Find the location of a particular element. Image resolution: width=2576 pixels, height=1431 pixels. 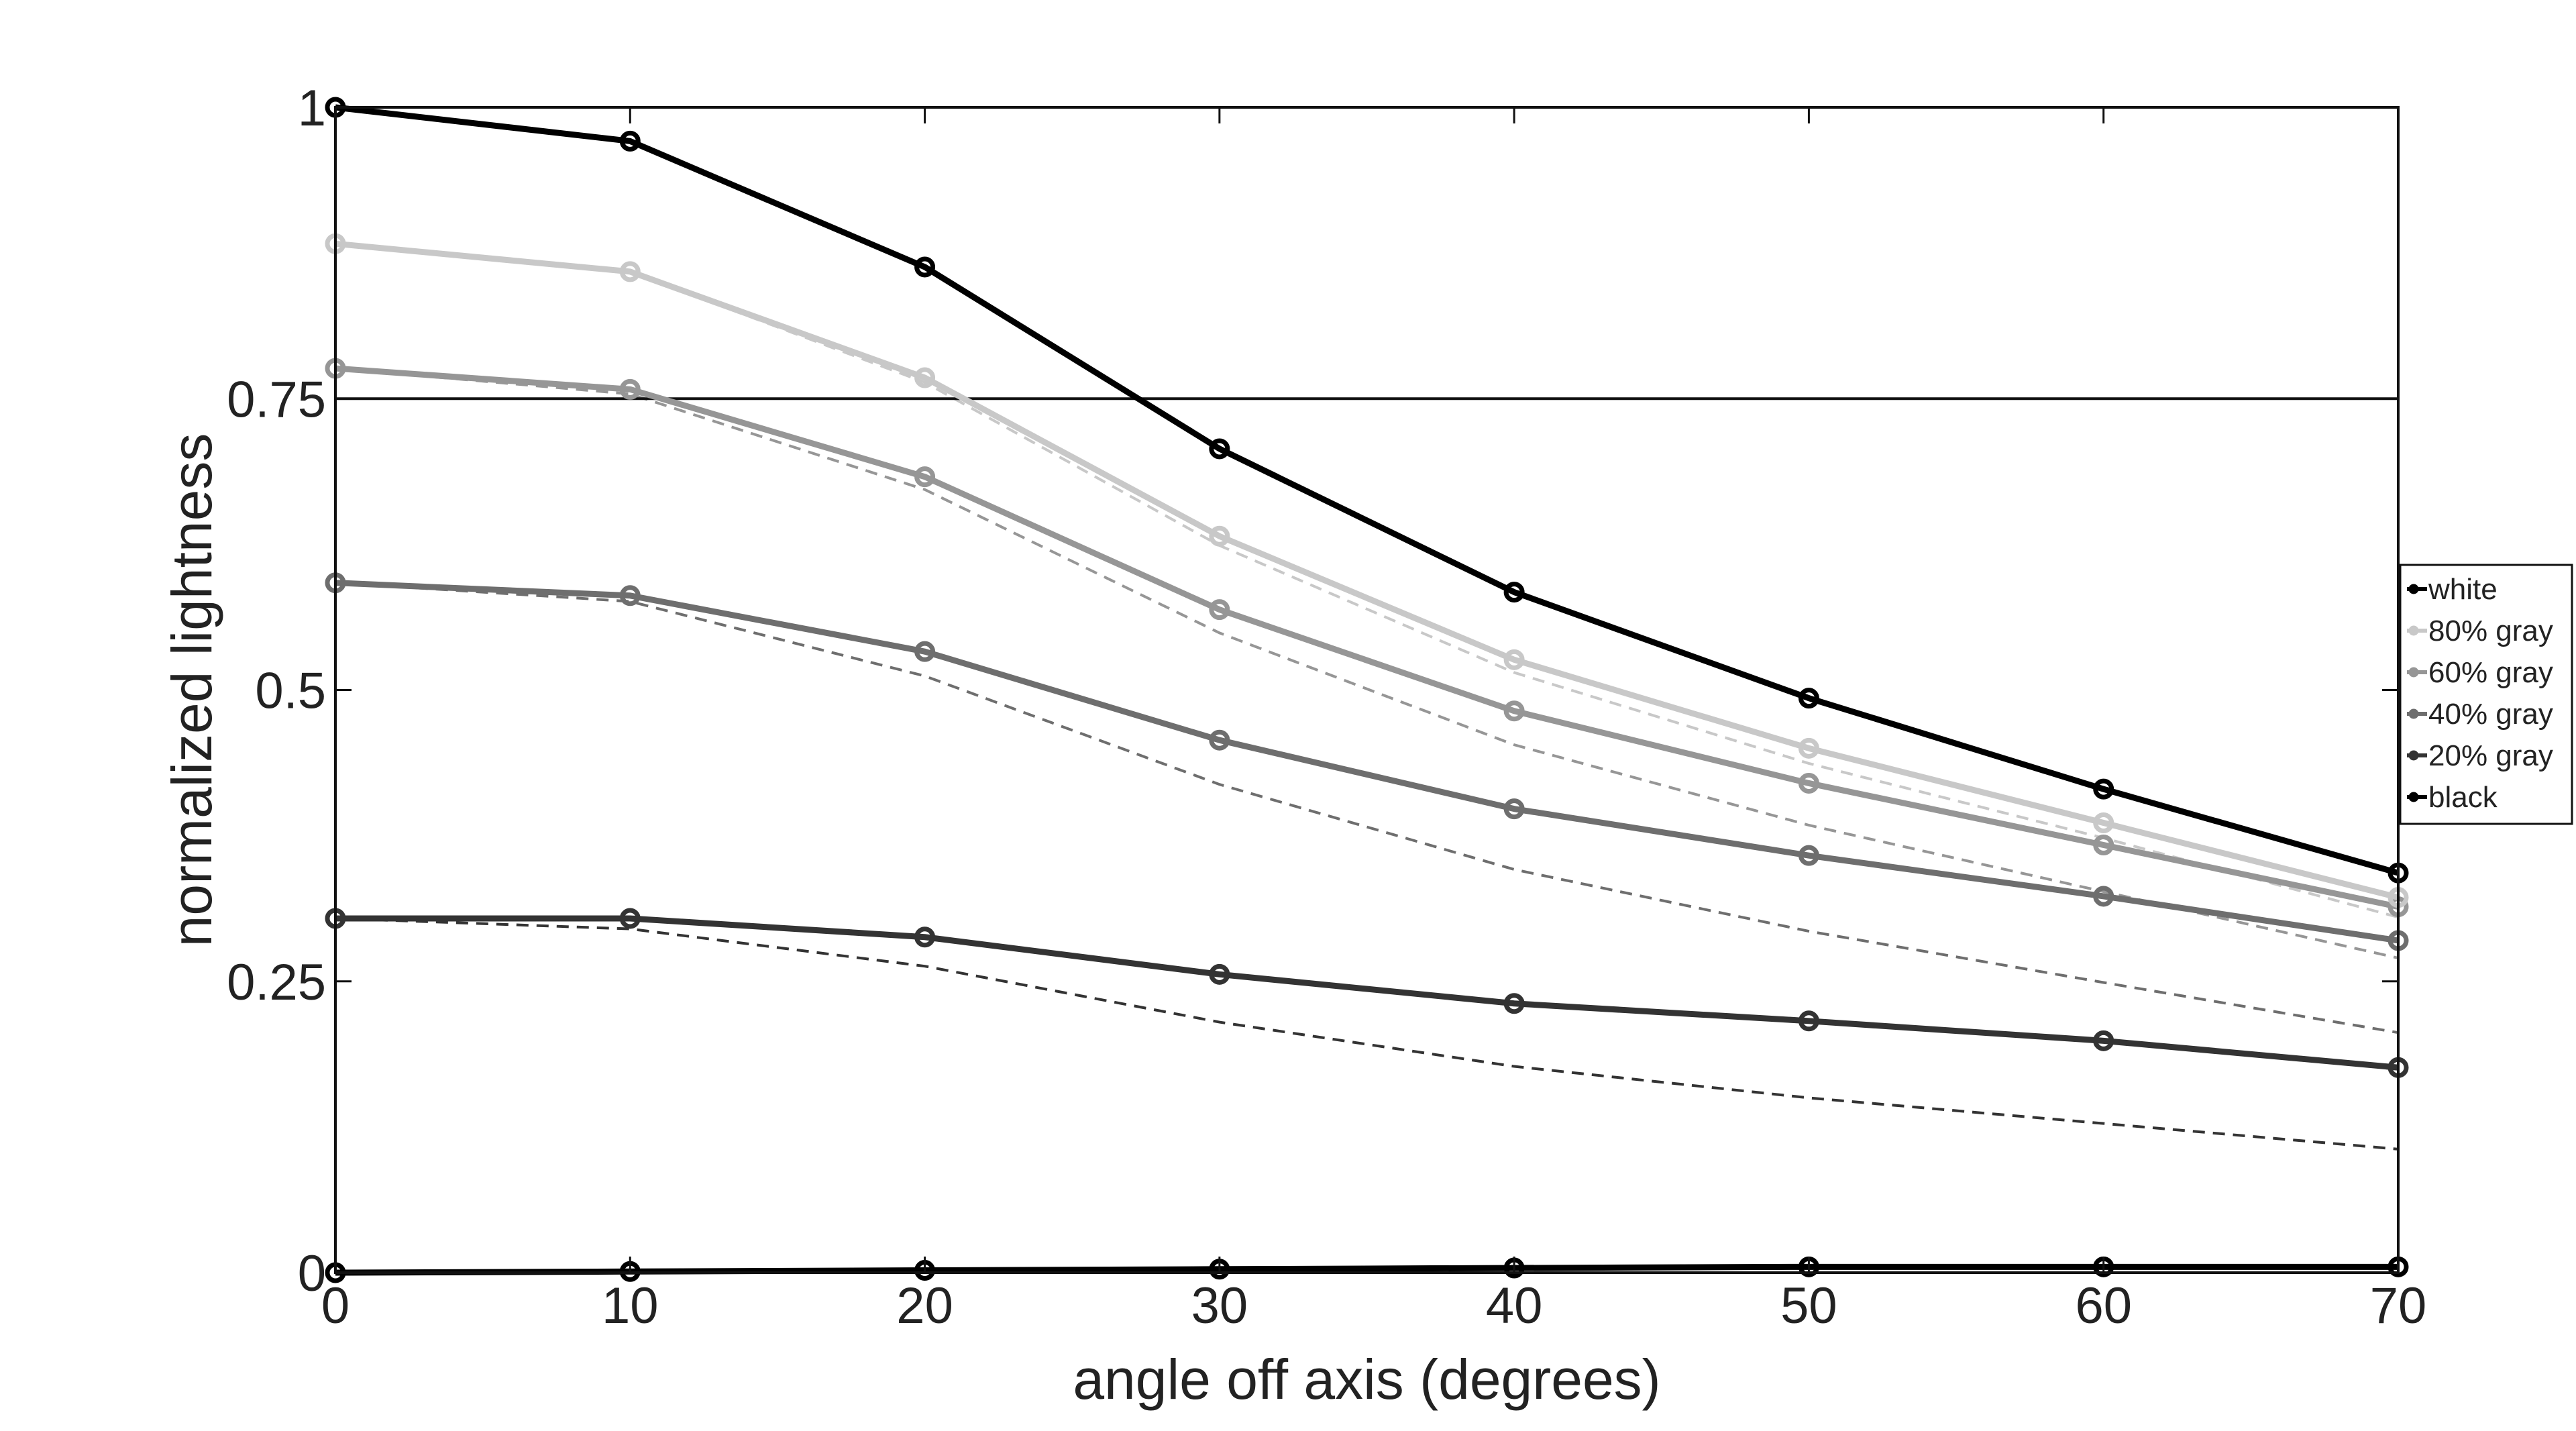

series is located at coordinates (1367, 993).